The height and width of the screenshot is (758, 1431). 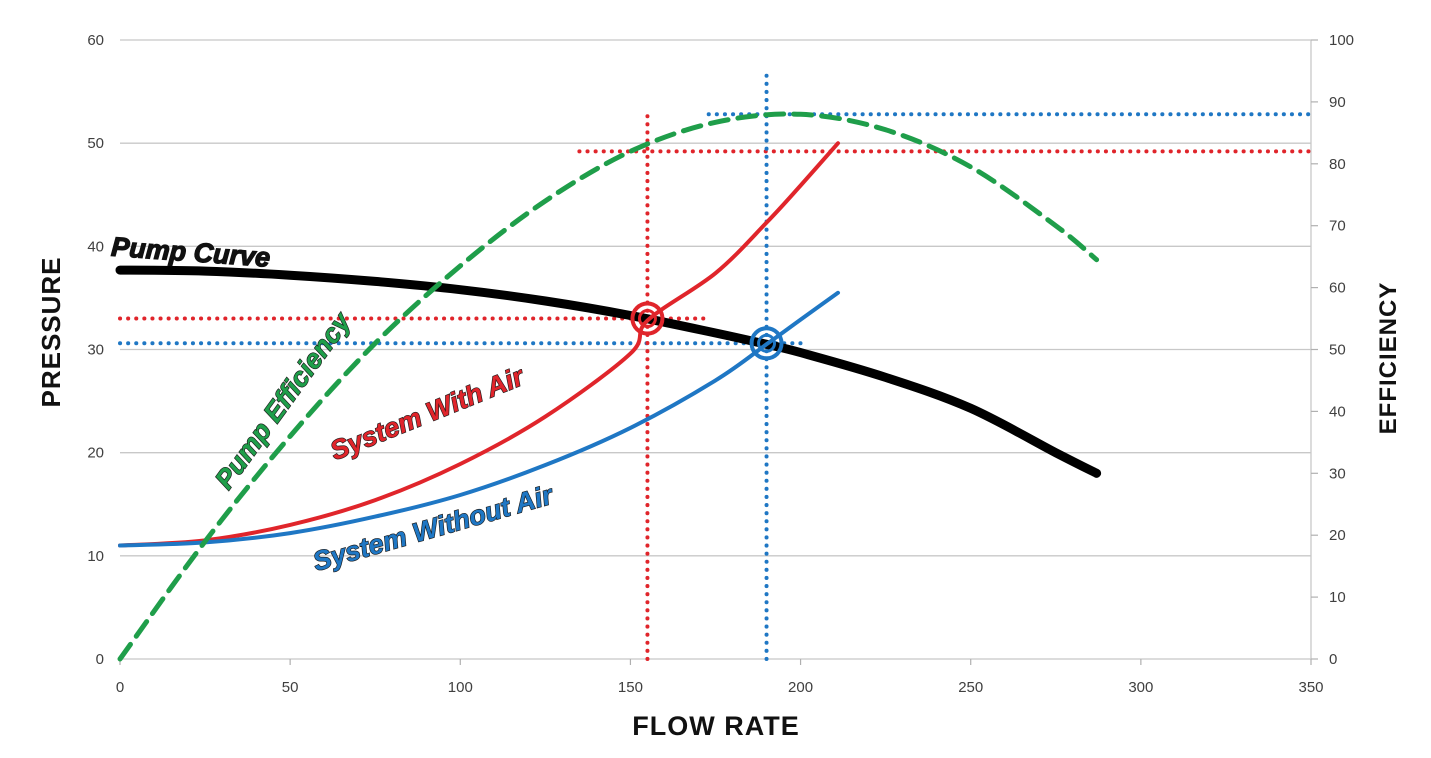 What do you see at coordinates (1337, 411) in the screenshot?
I see `y2-tick-label-40: 40` at bounding box center [1337, 411].